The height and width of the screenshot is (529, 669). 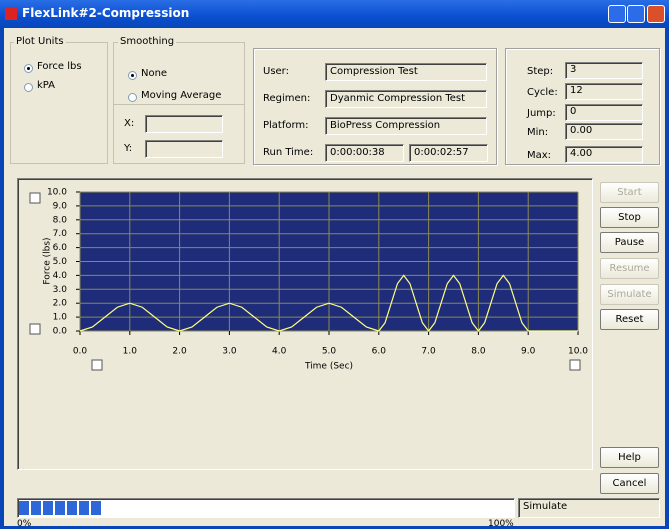 What do you see at coordinates (60, 262) in the screenshot?
I see `y-tick-label: 5.0` at bounding box center [60, 262].